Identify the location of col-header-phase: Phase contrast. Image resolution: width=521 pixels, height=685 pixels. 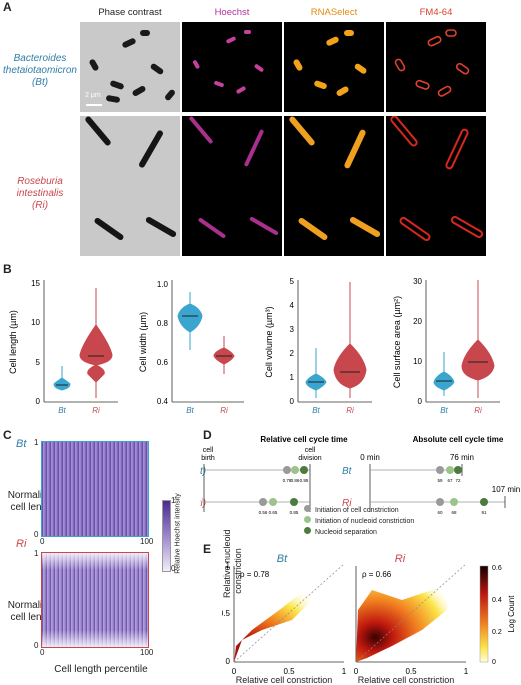
(130, 12).